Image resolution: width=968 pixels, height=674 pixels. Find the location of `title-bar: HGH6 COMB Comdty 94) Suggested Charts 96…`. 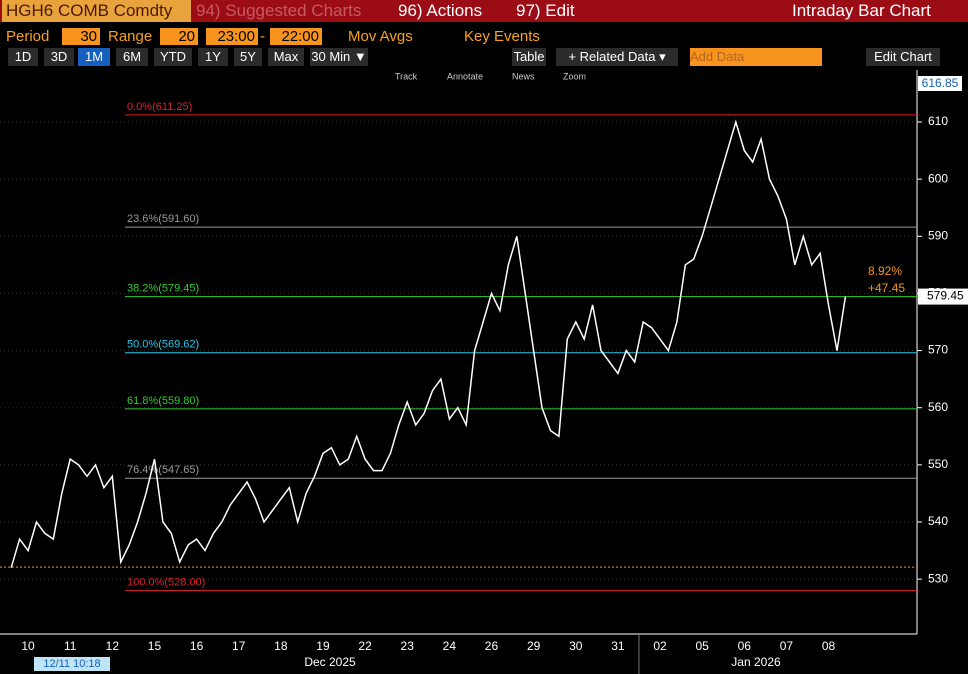

title-bar: HGH6 COMB Comdty 94) Suggested Charts 96… is located at coordinates (484, 11).